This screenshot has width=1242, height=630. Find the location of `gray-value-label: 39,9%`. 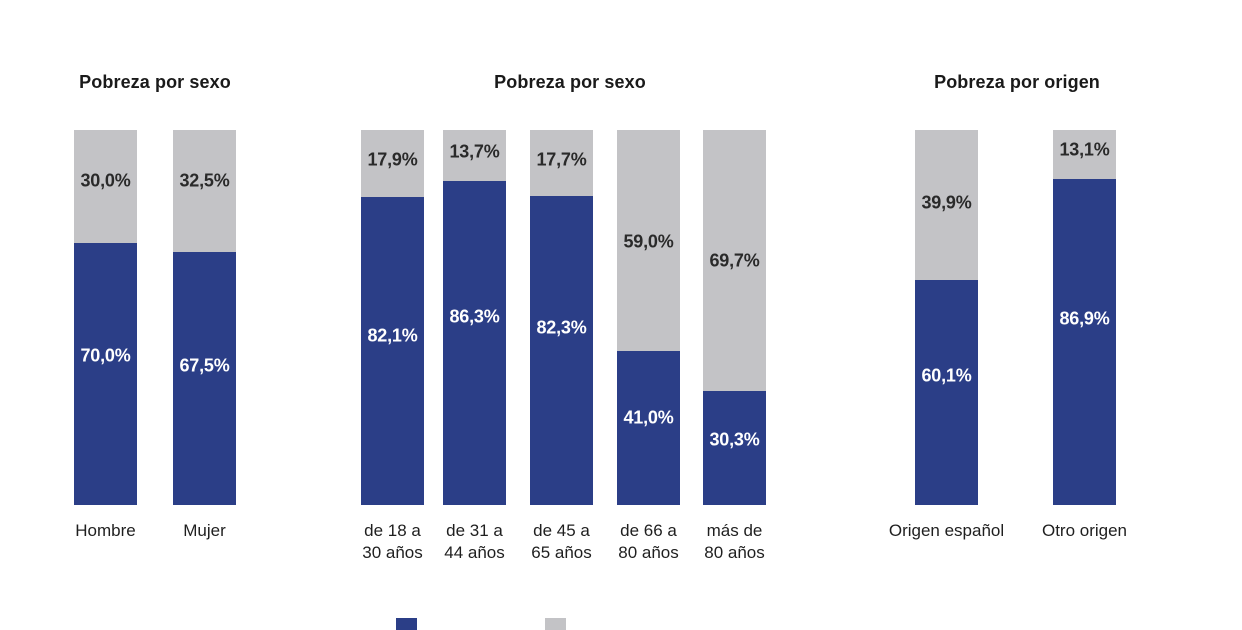

gray-value-label: 39,9% is located at coordinates (946, 202).